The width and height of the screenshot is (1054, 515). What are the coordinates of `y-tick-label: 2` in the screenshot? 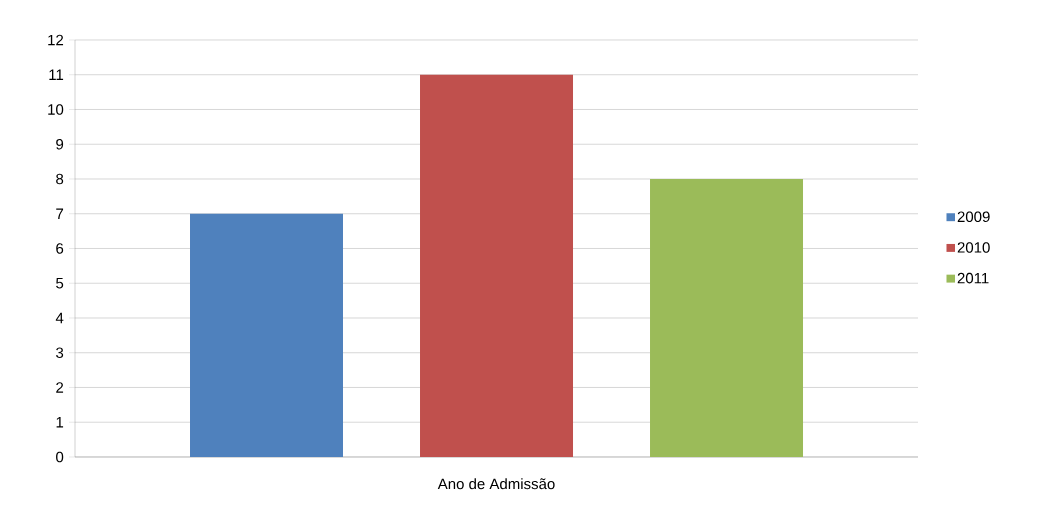 It's located at (60, 387).